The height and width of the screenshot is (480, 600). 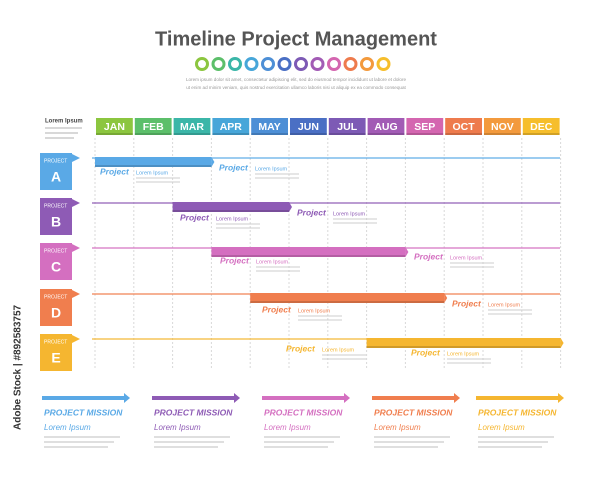 I want to click on side-label: Lorem Ipsum, so click(x=64, y=122).